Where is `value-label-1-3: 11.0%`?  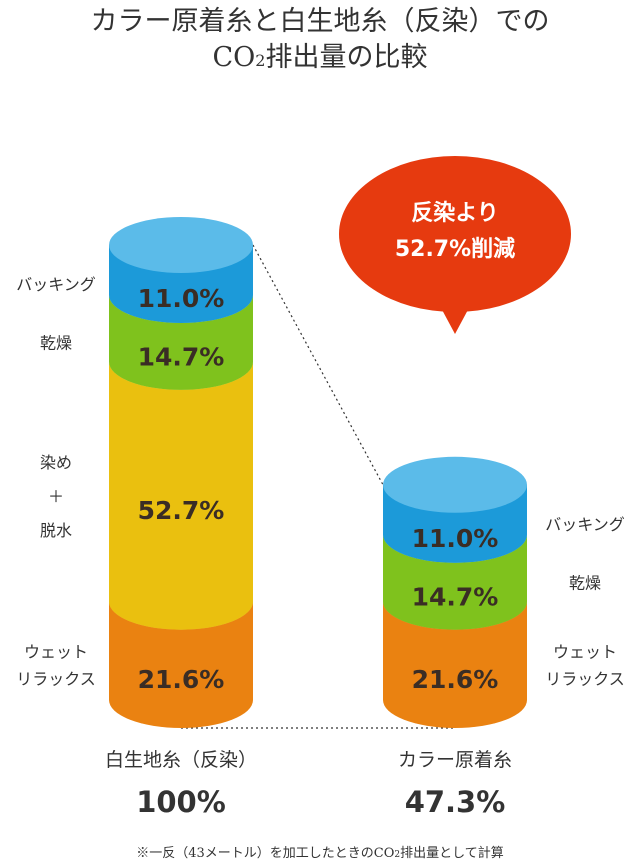
value-label-1-3: 11.0% is located at coordinates (455, 538).